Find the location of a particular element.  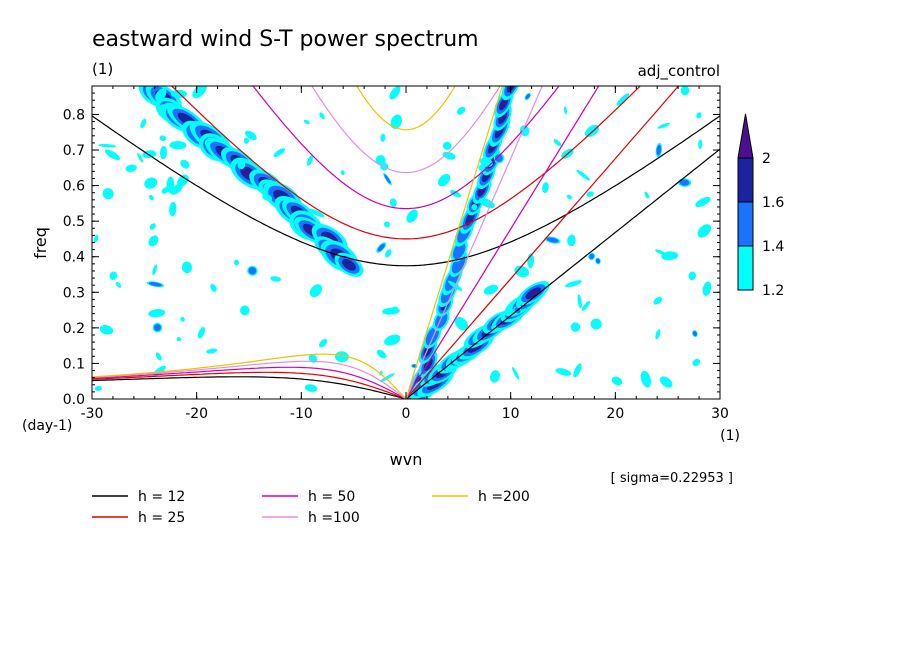

x-tick-label: -20 is located at coordinates (196, 414).